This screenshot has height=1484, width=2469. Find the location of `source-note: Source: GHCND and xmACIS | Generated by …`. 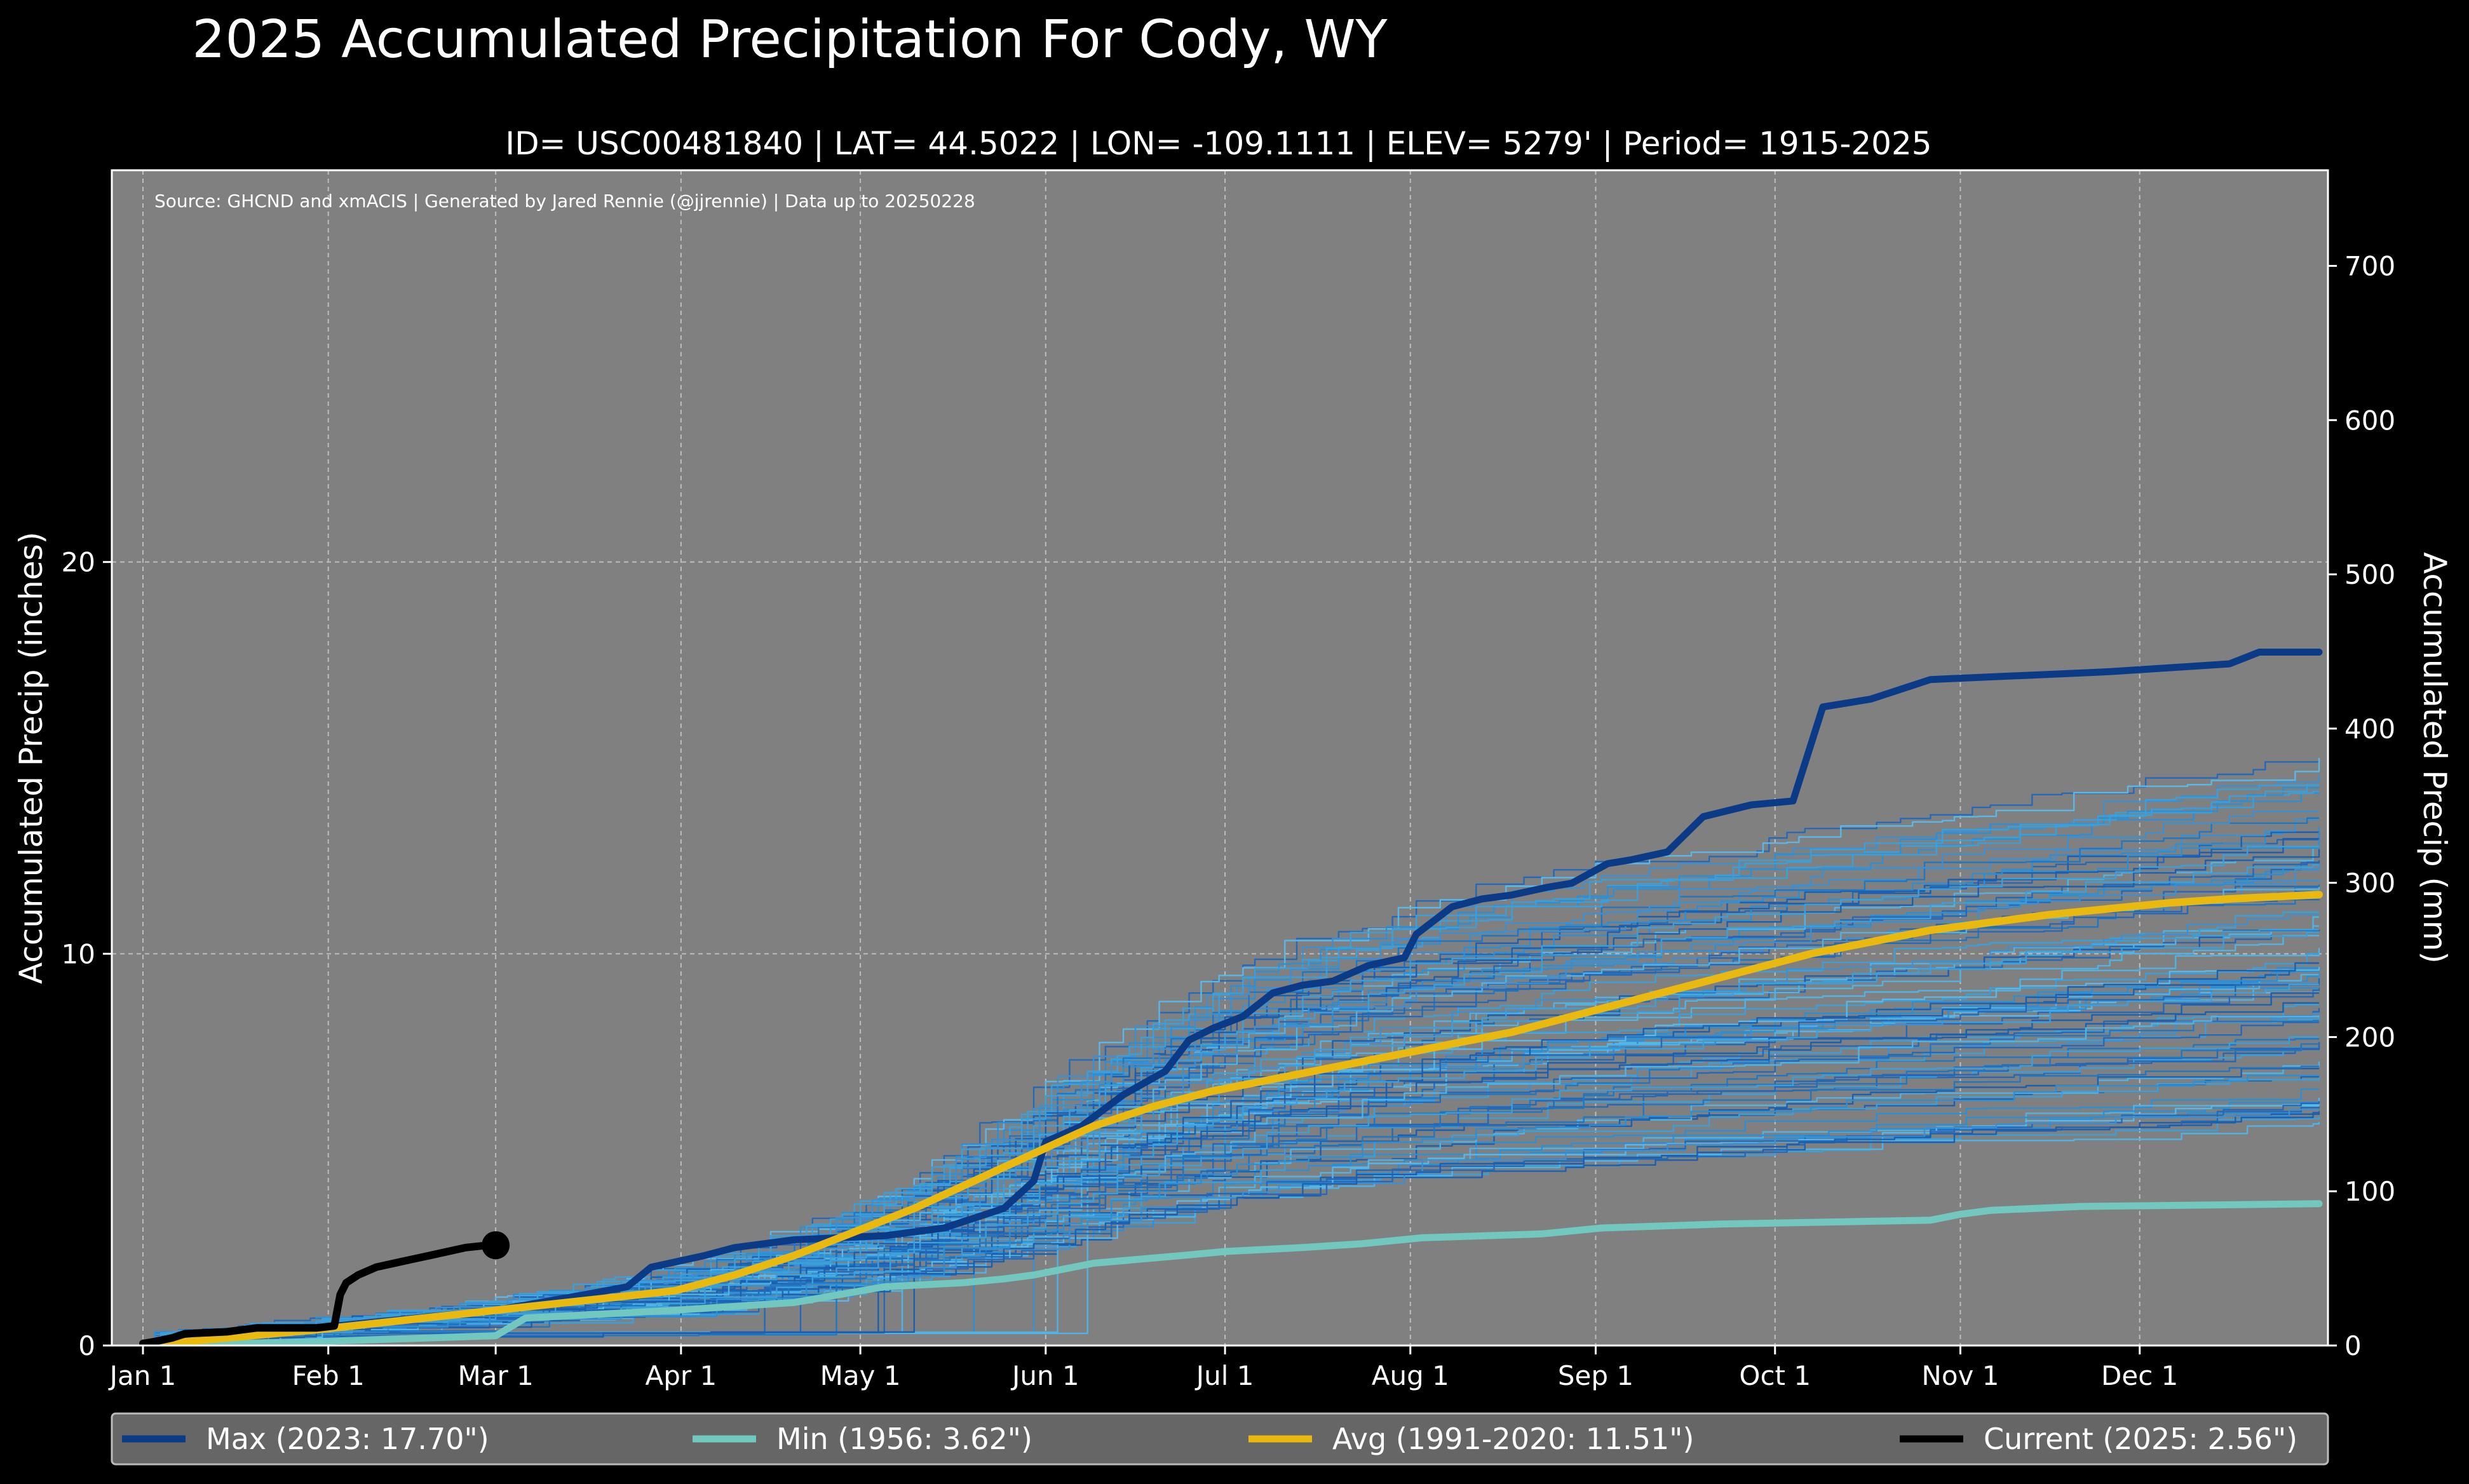

source-note: Source: GHCND and xmACIS | Generated by … is located at coordinates (564, 201).